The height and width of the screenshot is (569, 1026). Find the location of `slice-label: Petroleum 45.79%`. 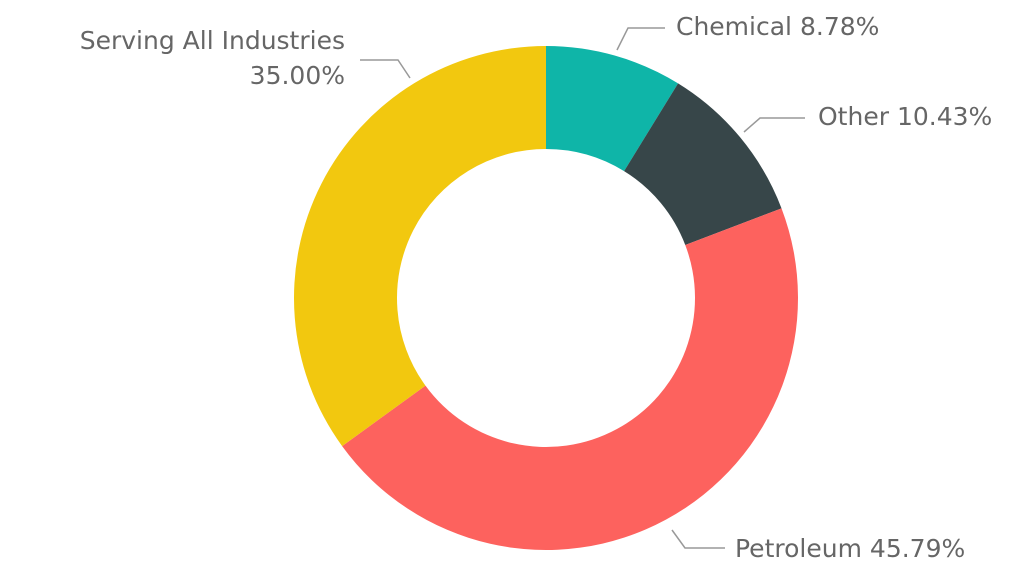

slice-label: Petroleum 45.79% is located at coordinates (850, 548).